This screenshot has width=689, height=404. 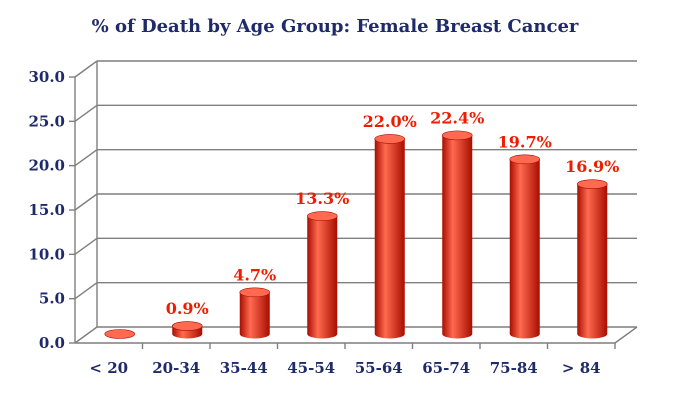 I want to click on x-tick-label: < 20, so click(x=108, y=368).